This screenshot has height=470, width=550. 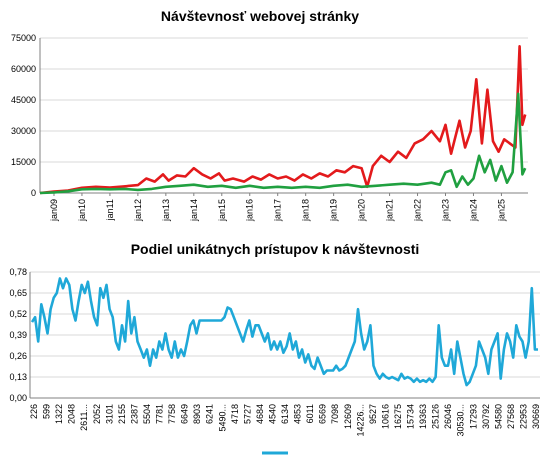 I want to click on chart-1-x-tick-label: jan23, so click(x=446, y=210).